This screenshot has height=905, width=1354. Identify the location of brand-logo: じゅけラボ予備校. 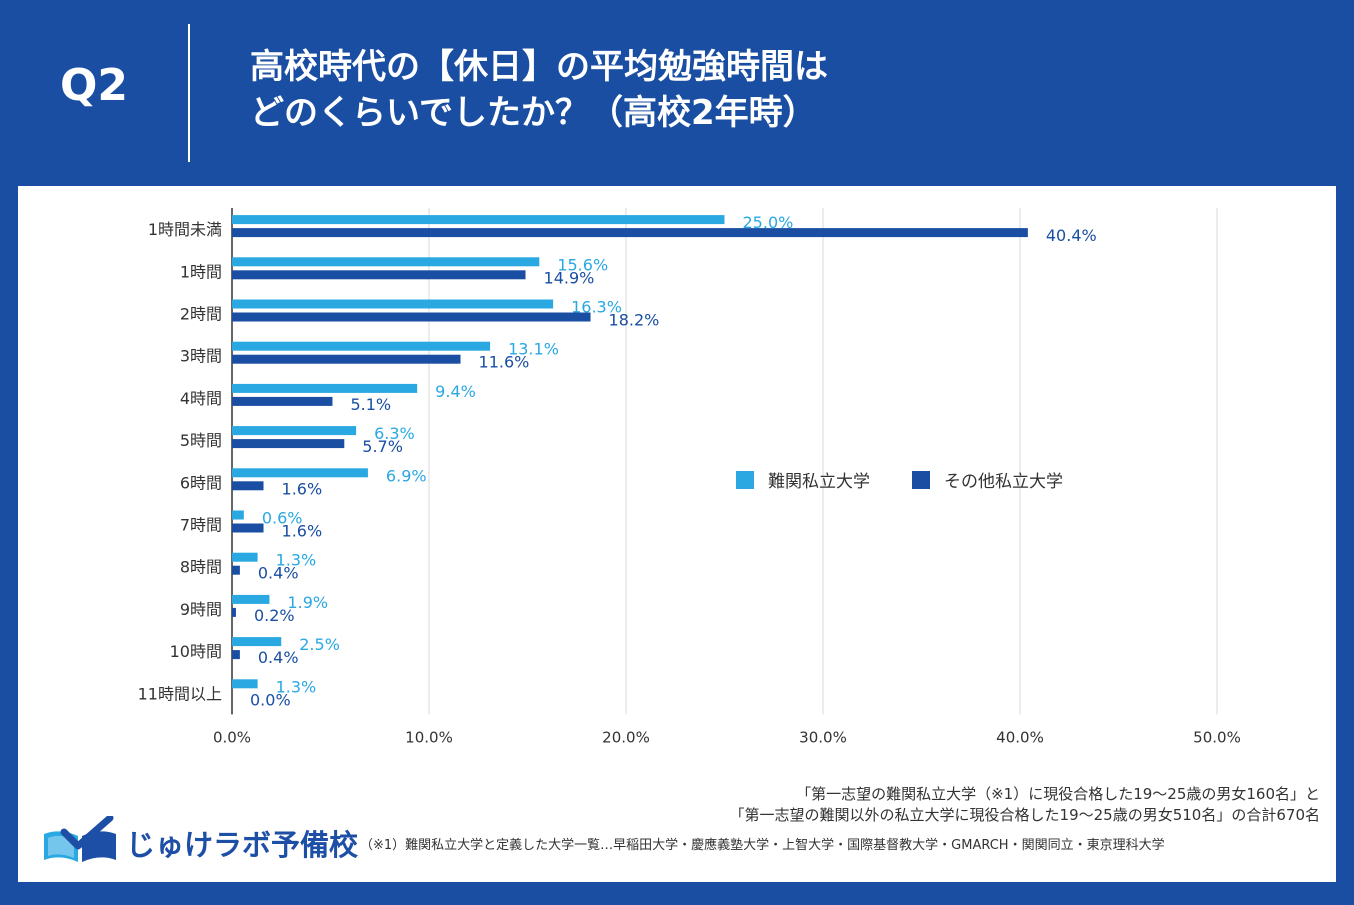
(199, 840).